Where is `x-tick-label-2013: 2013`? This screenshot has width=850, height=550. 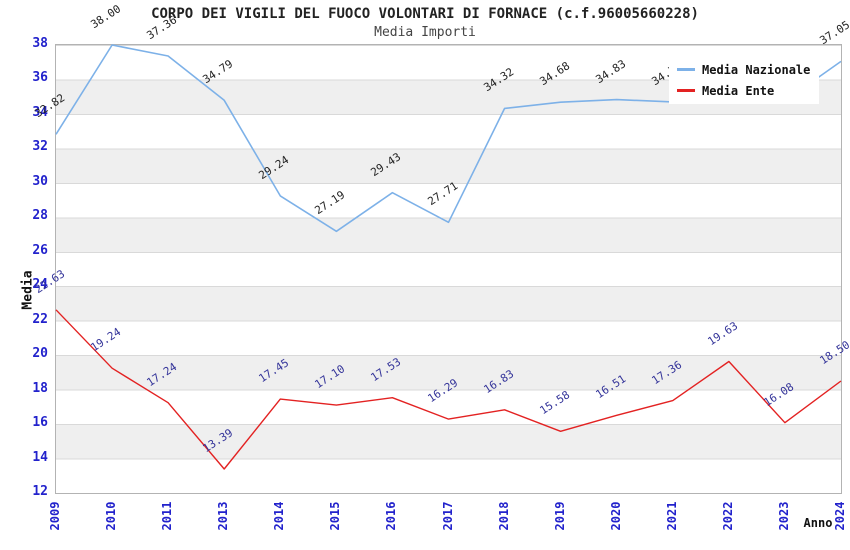
x-tick-label-2013: 2013 is located at coordinates (223, 516).